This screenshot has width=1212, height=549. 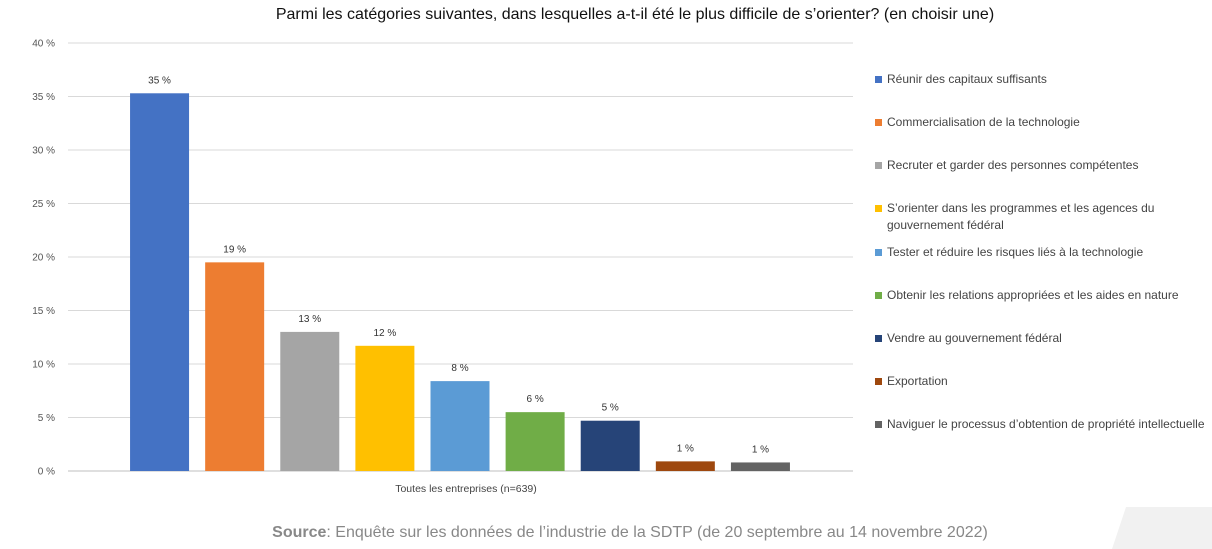 I want to click on x-axis-category-label: Toutes les entreprises (n=639), so click(x=466, y=489).